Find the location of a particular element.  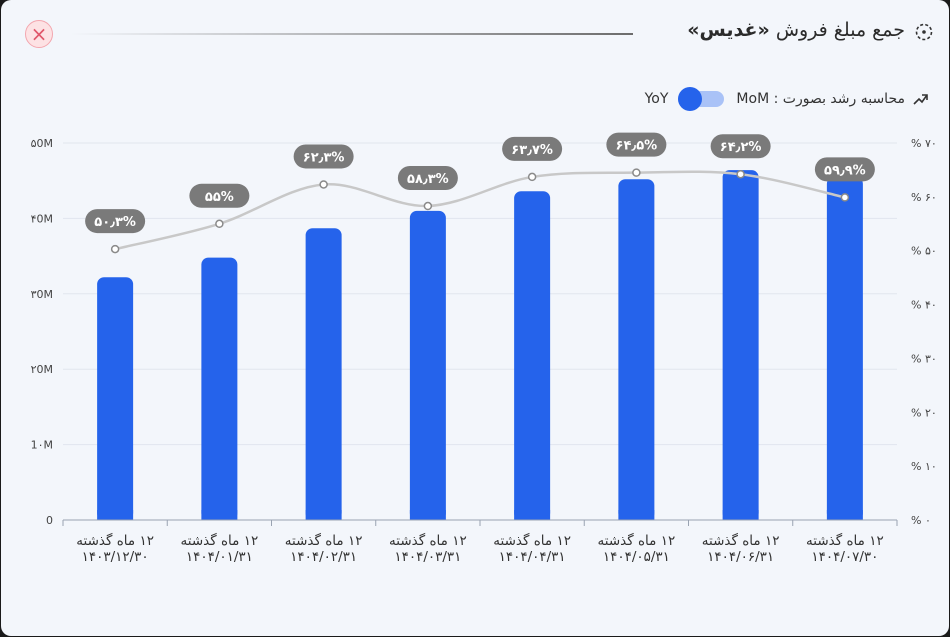

right-tick-label: % ۵۰ is located at coordinates (924, 251).